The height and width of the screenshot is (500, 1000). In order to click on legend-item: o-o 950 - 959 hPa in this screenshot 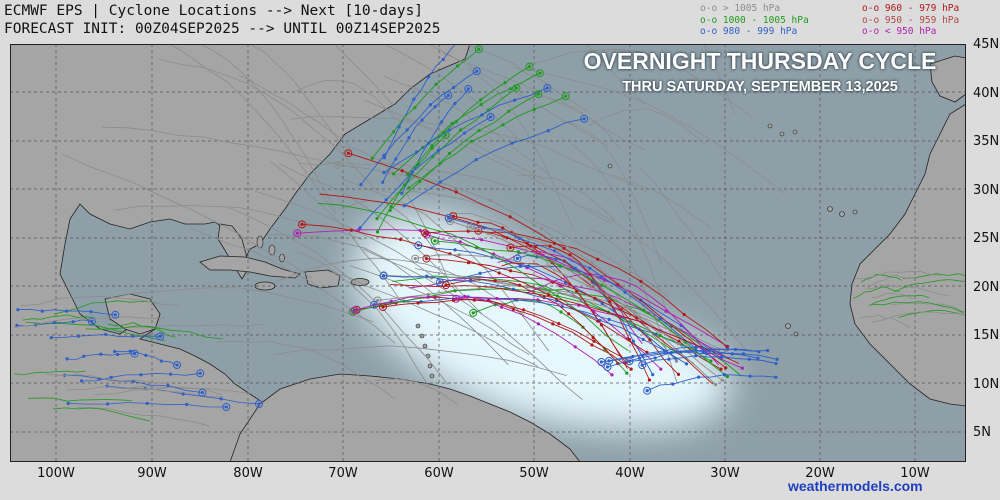, I will do `click(911, 20)`.